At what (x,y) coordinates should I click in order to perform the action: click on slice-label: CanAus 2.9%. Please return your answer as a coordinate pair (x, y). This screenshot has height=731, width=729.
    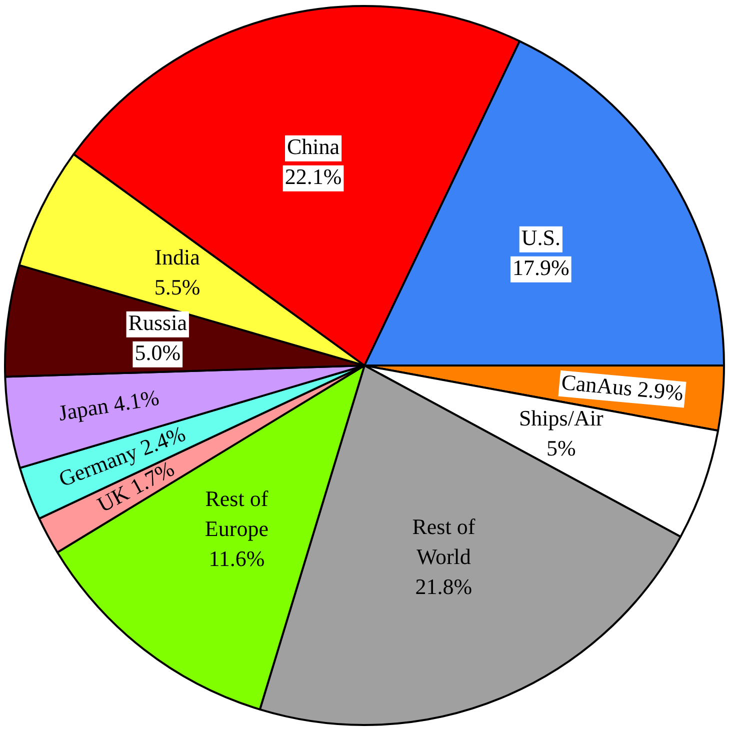
    Looking at the image, I should click on (622, 387).